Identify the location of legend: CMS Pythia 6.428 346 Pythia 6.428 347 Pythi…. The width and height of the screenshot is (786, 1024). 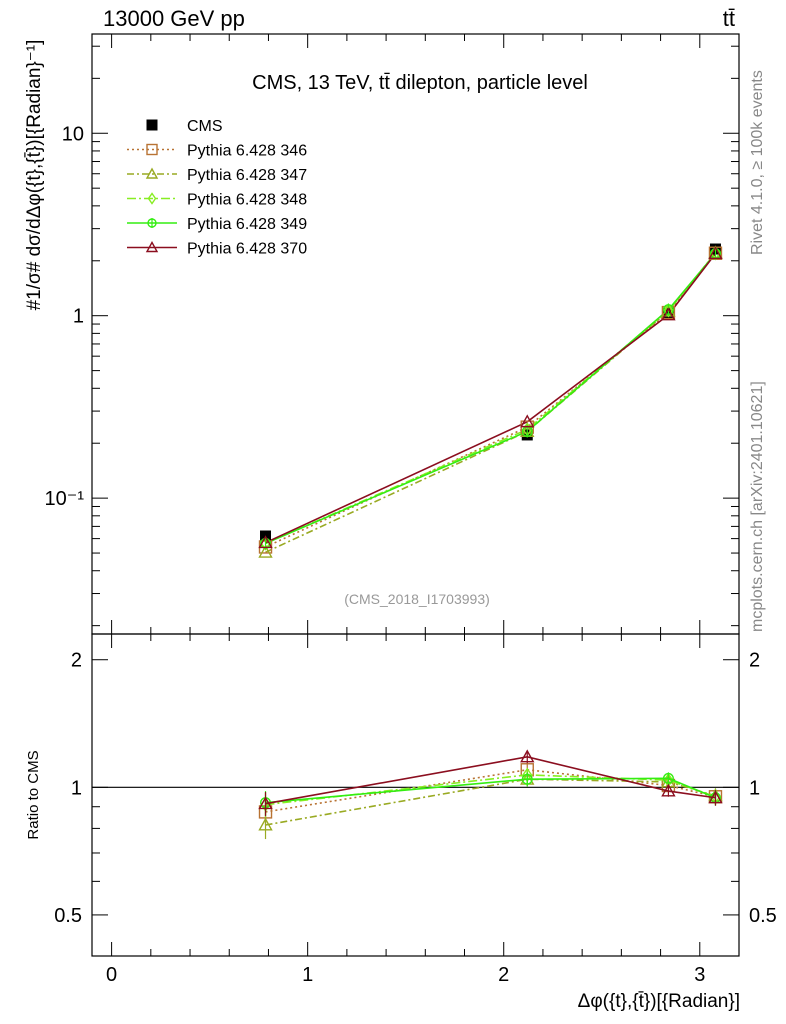
(217, 188).